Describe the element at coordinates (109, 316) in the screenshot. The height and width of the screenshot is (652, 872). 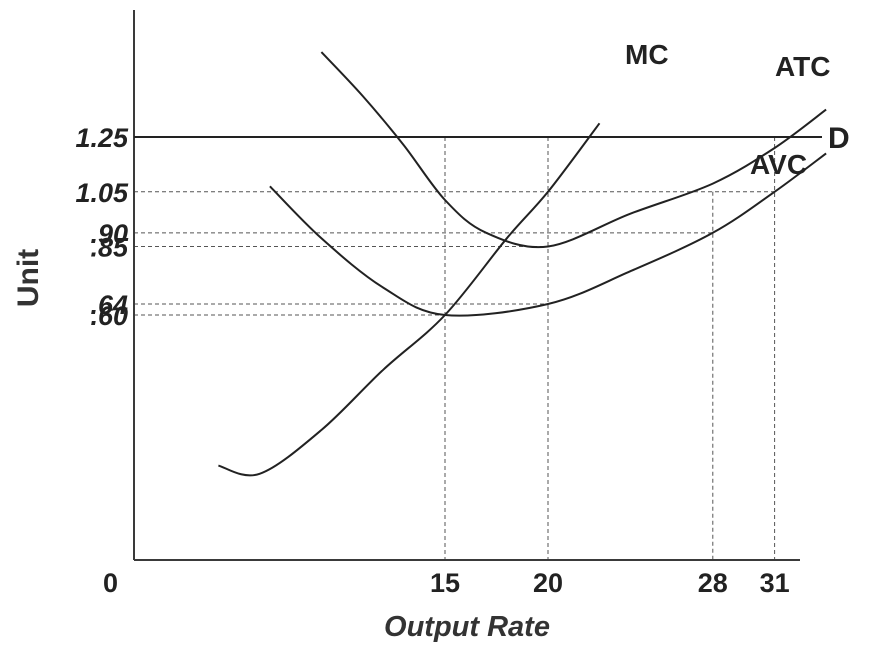
I see `y-tick-label-5: .60` at that location.